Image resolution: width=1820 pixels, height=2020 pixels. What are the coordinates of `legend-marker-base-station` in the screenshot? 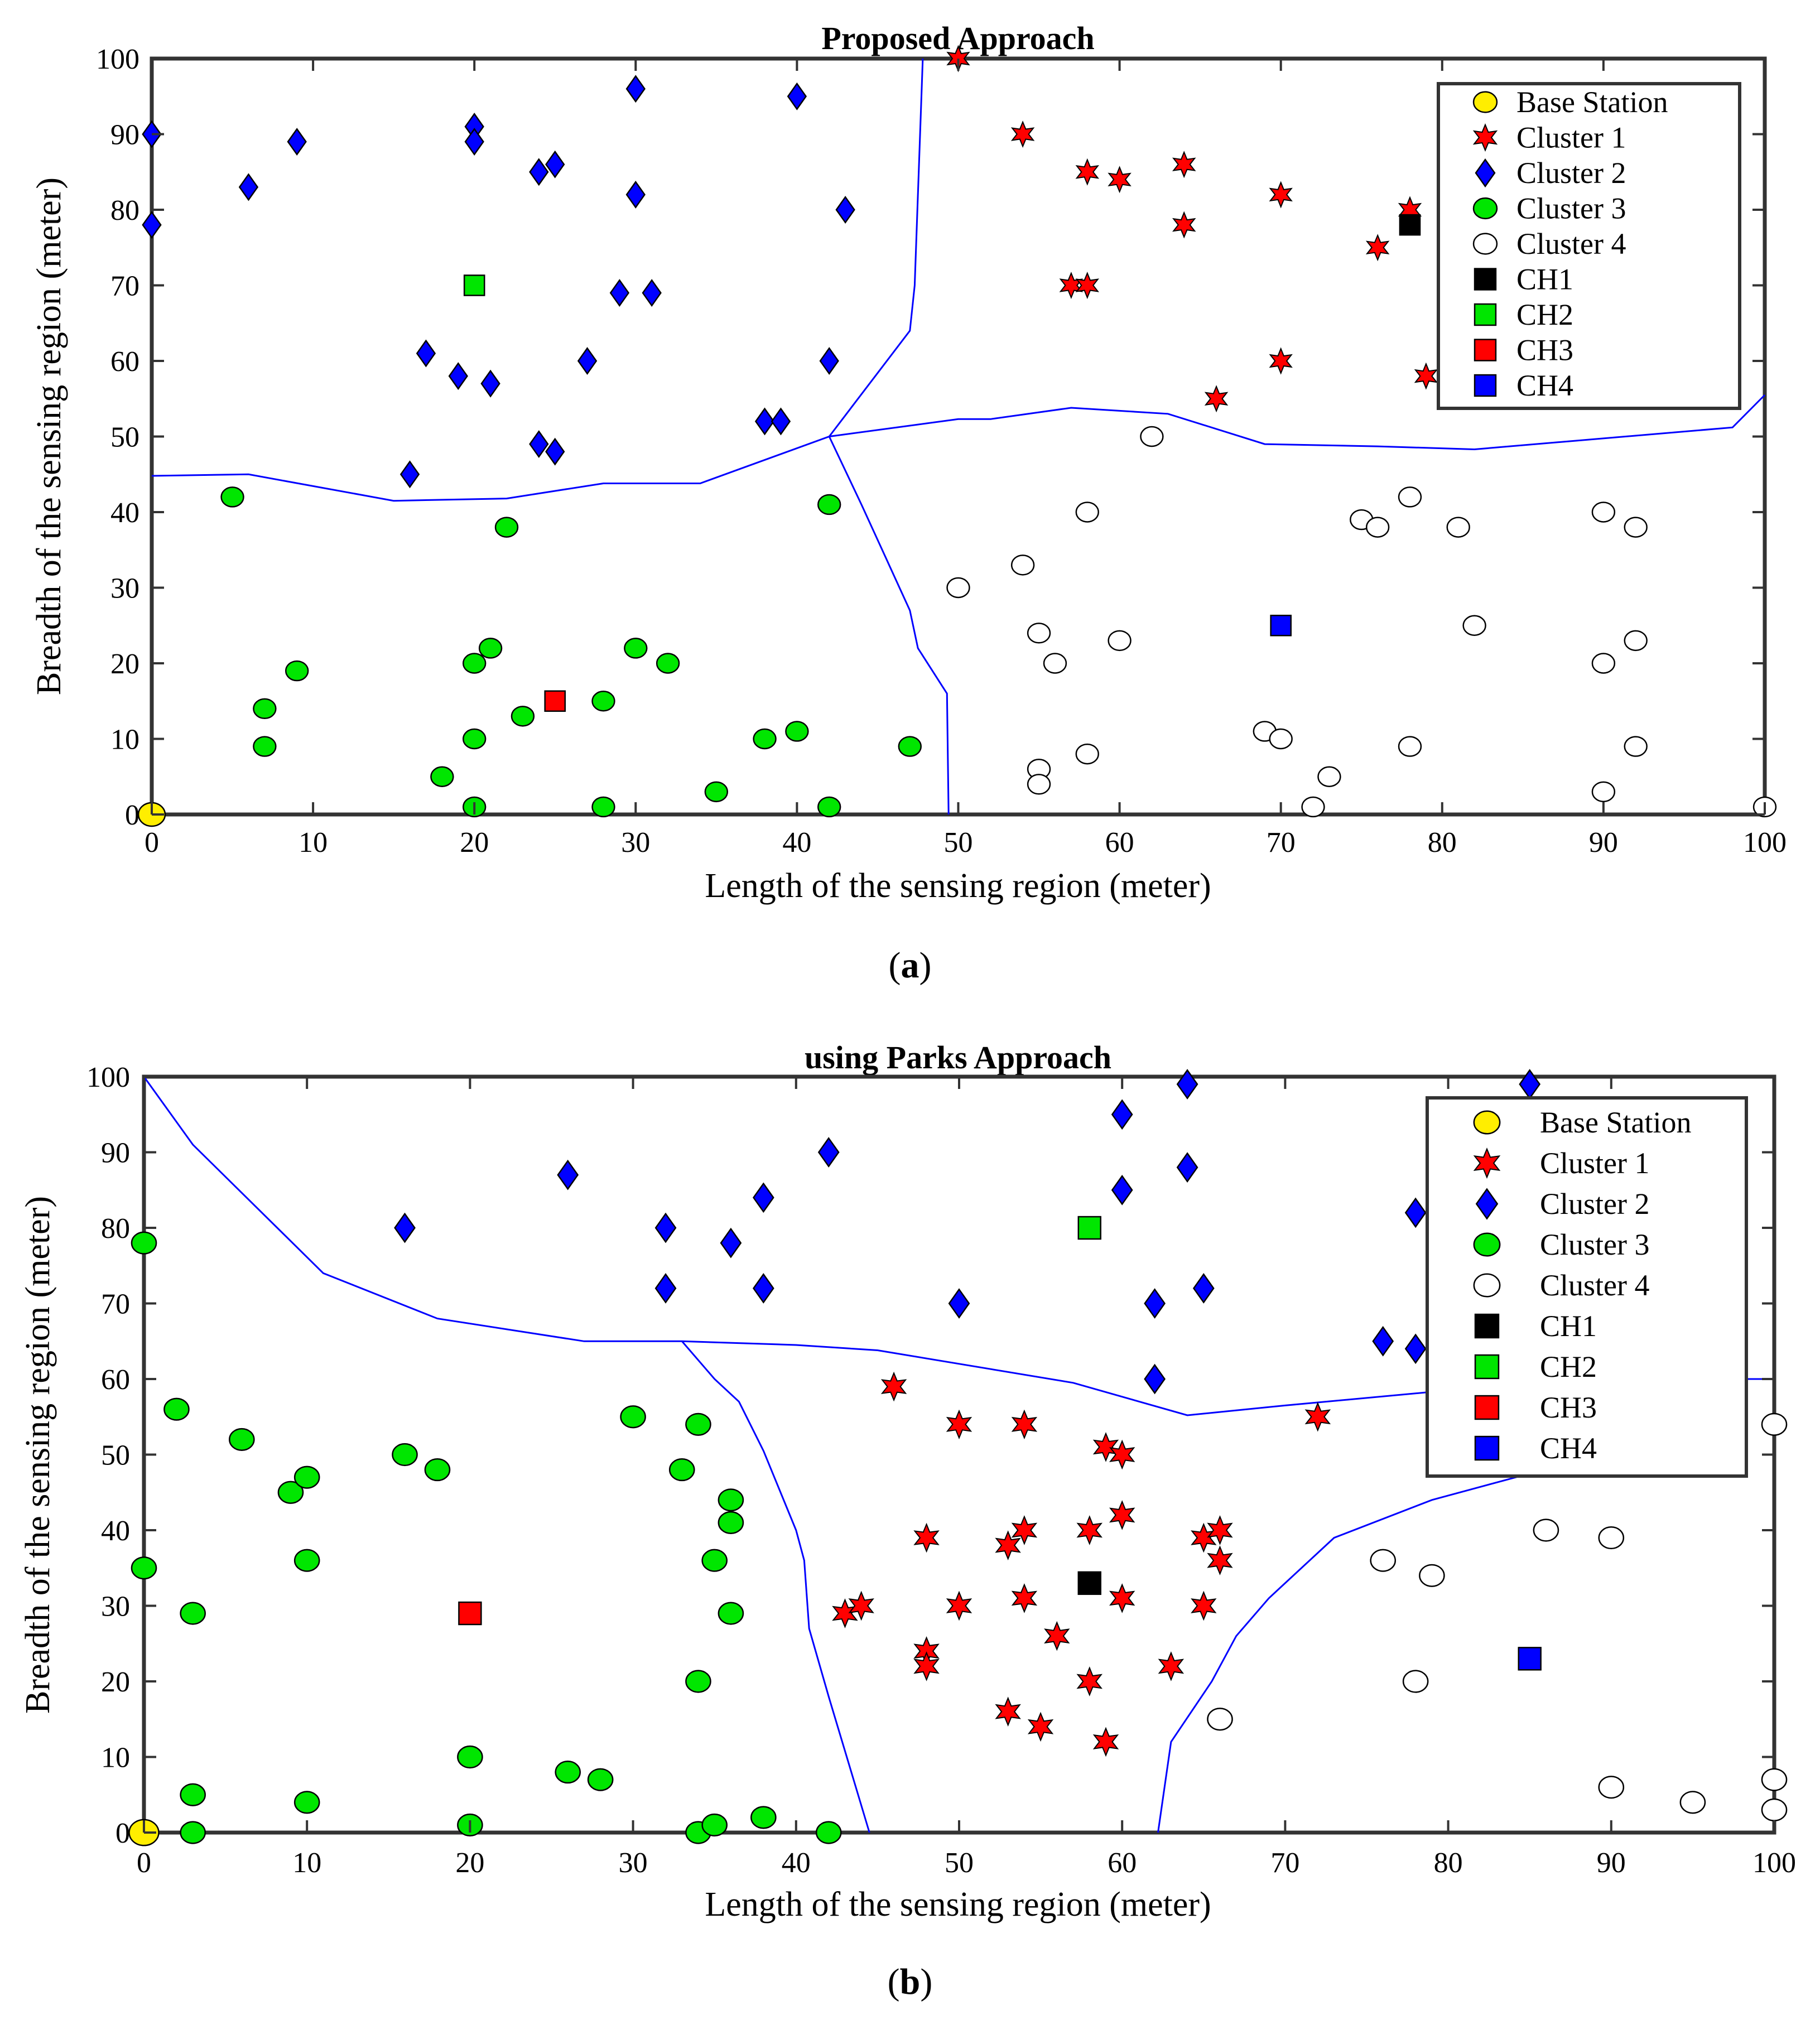 It's located at (1487, 1122).